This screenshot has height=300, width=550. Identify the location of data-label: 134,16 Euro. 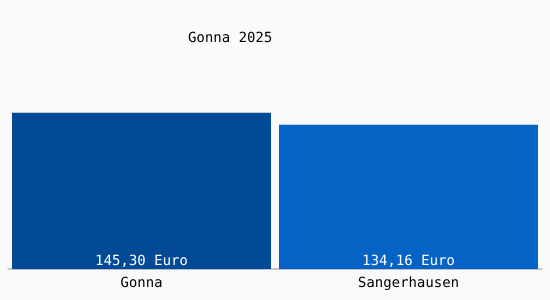
(408, 260).